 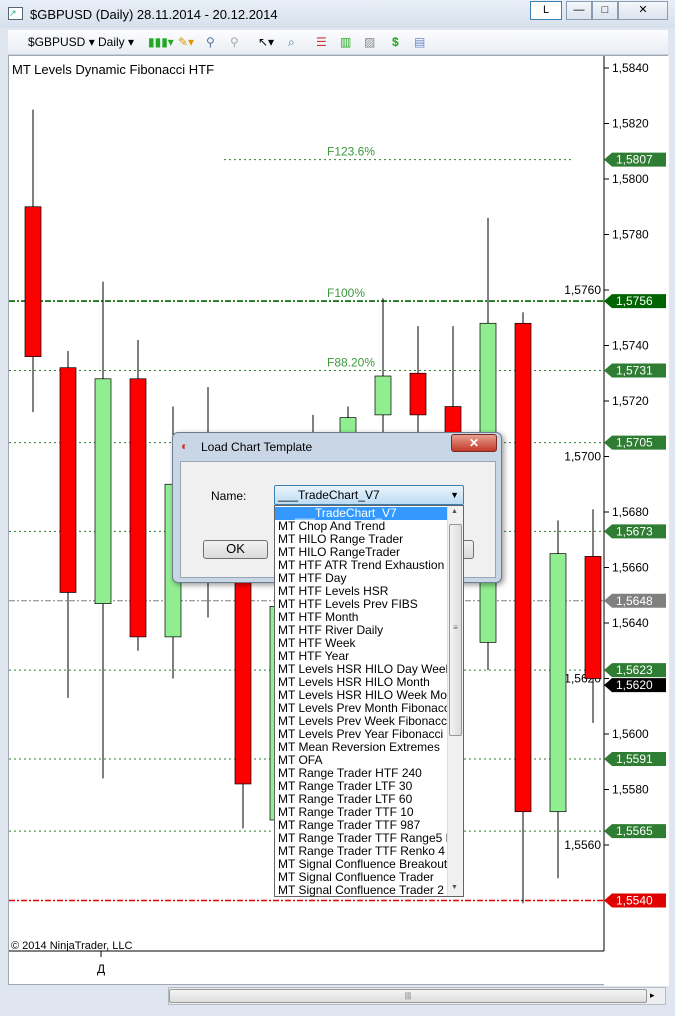 I want to click on price-tag-label: 1,5540, so click(x=634, y=901).